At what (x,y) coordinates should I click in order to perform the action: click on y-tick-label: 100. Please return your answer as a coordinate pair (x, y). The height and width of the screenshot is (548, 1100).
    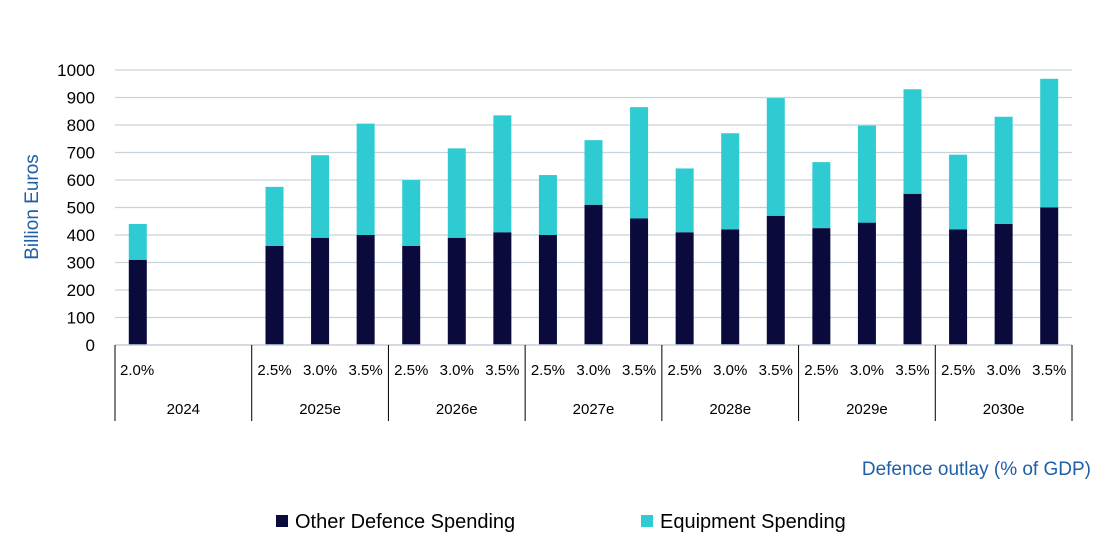
    Looking at the image, I should click on (81, 318).